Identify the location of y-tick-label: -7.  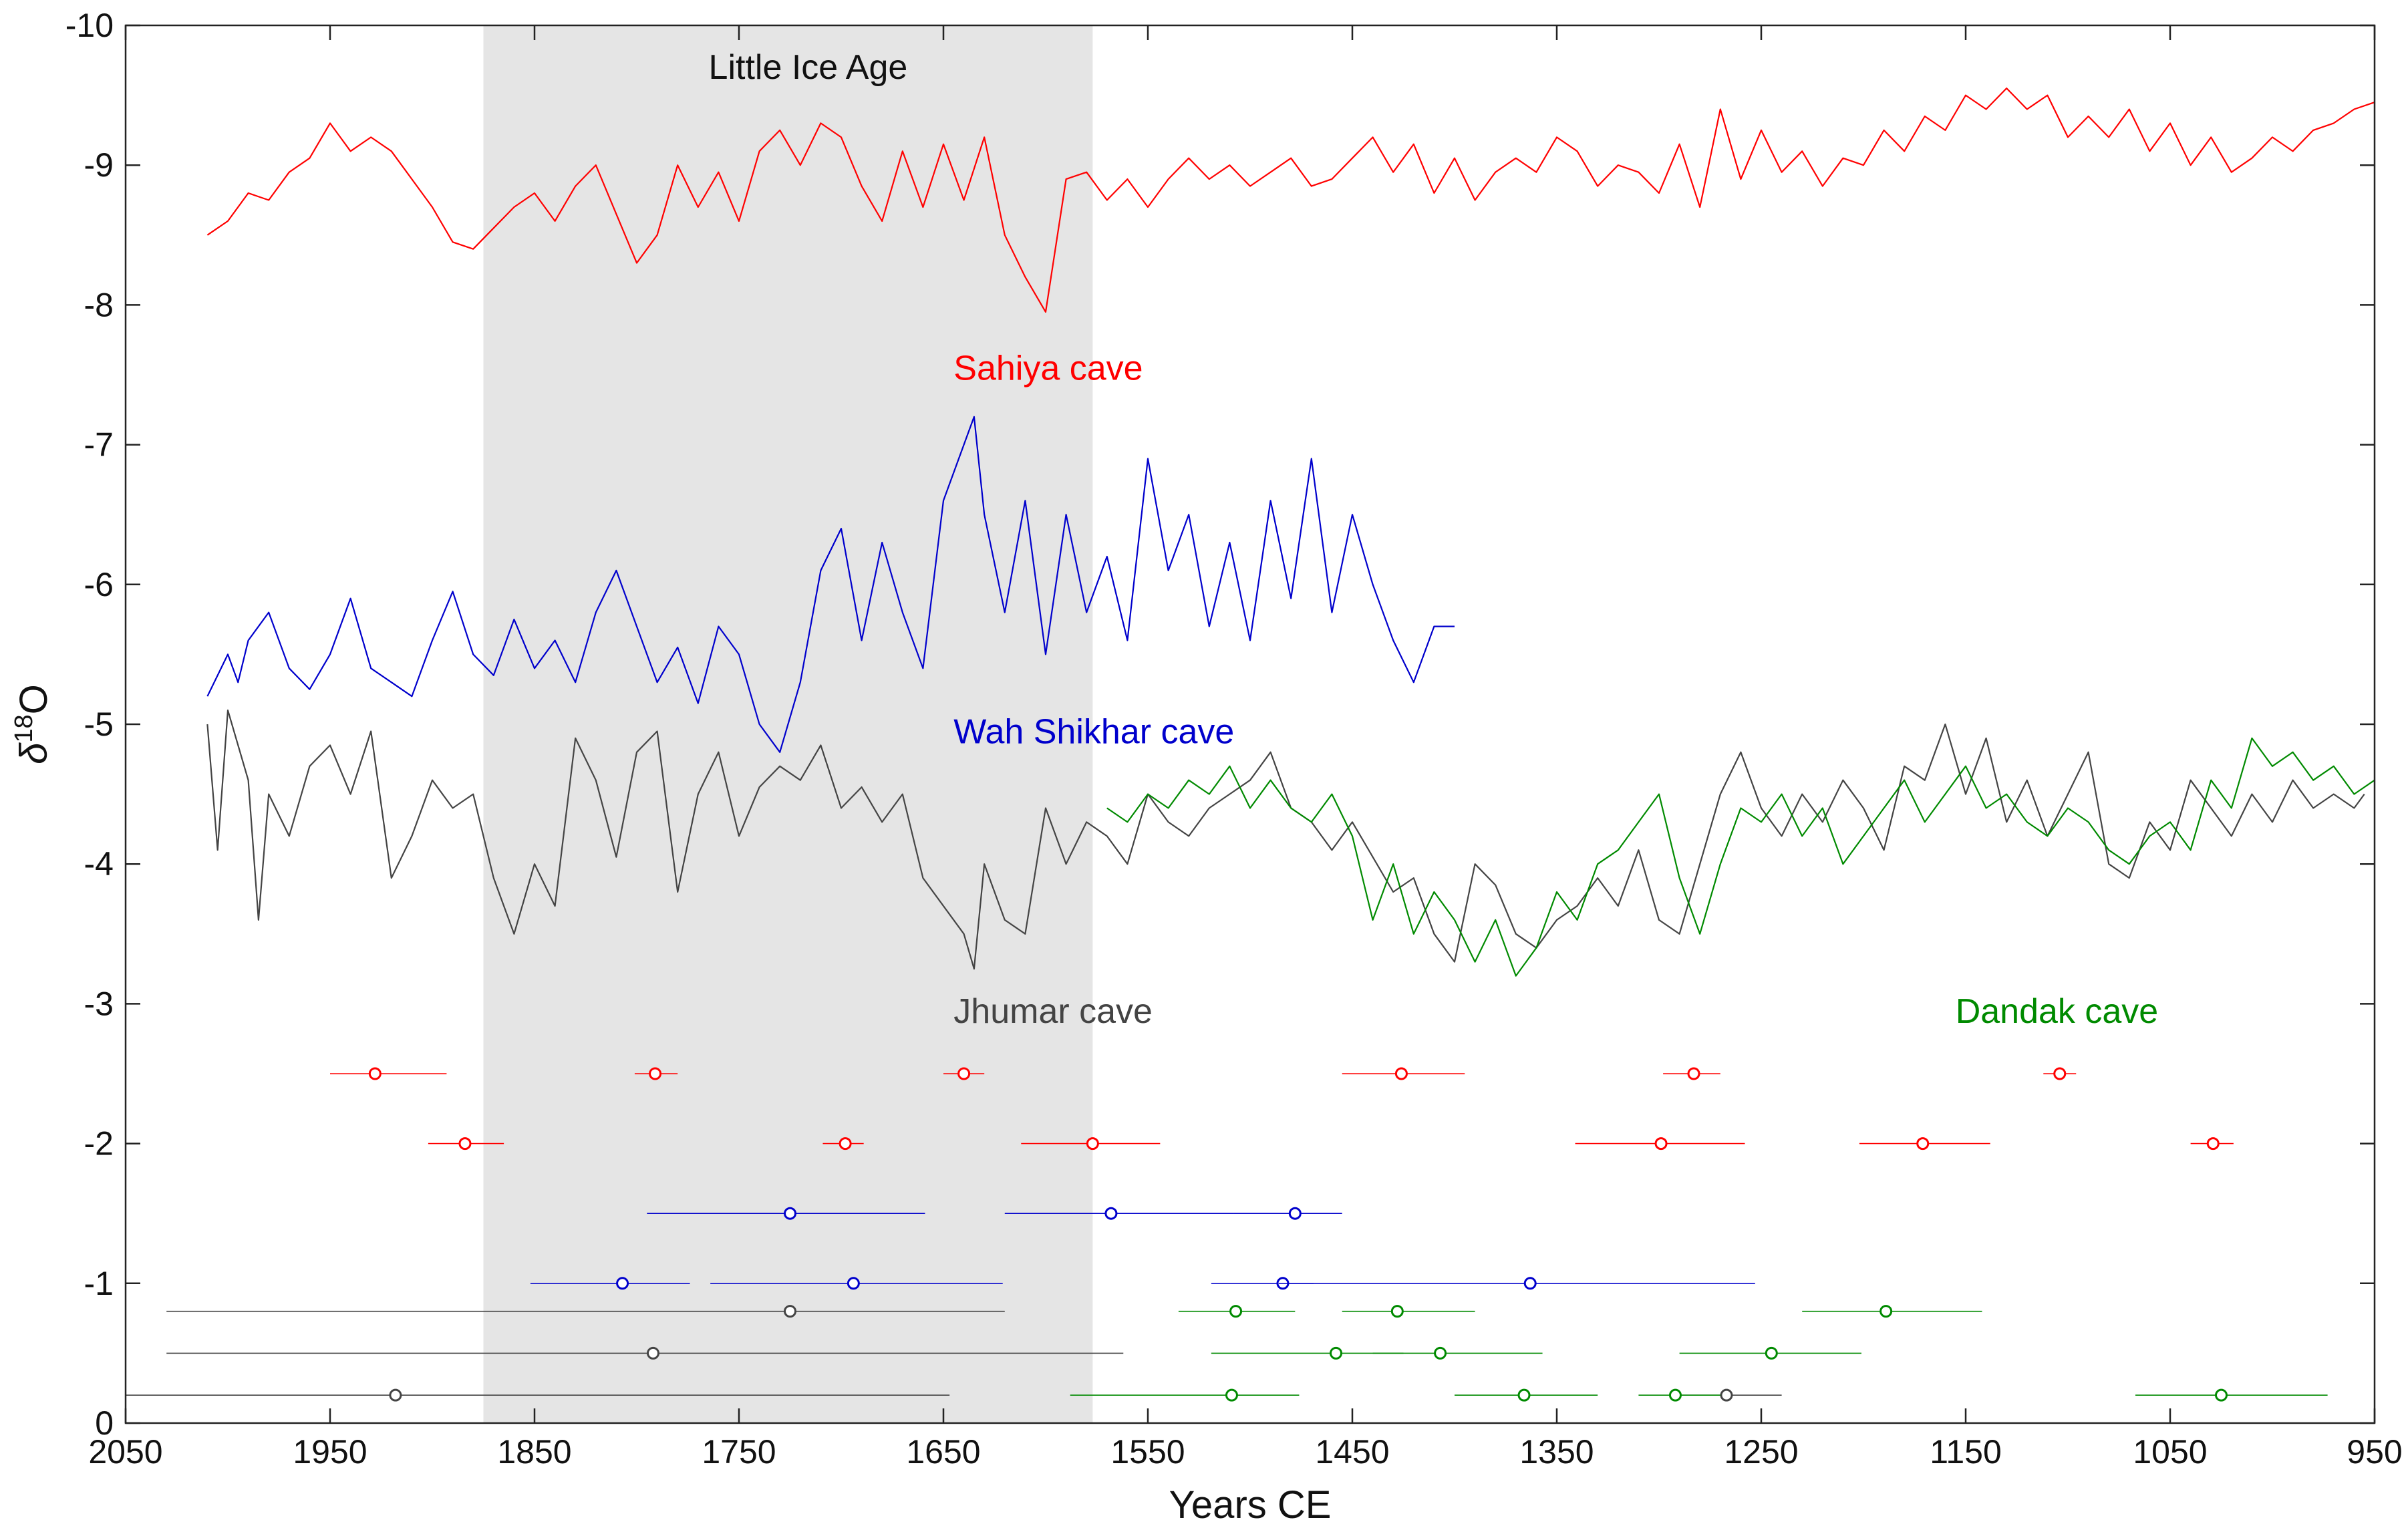
(99, 445).